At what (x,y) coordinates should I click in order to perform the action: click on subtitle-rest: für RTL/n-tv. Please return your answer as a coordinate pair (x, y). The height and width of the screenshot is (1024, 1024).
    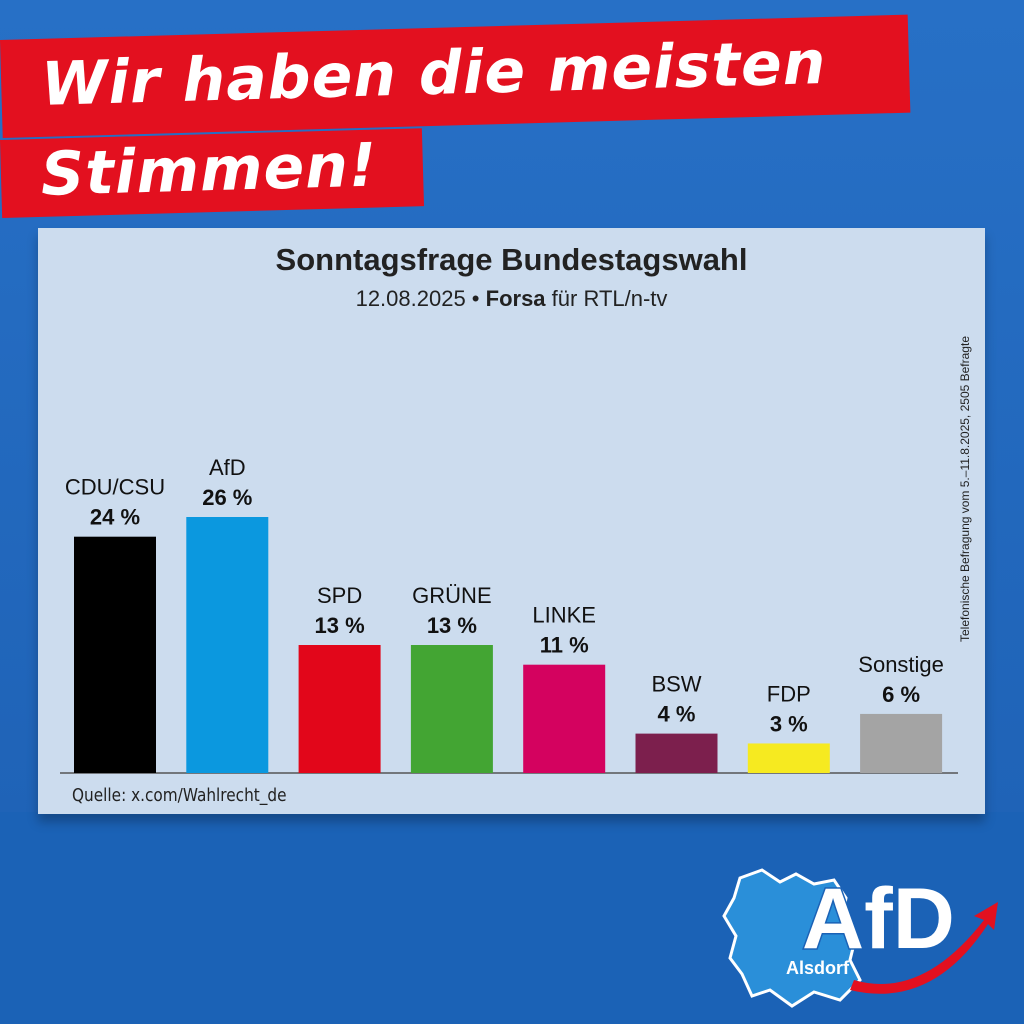
    Looking at the image, I should click on (609, 298).